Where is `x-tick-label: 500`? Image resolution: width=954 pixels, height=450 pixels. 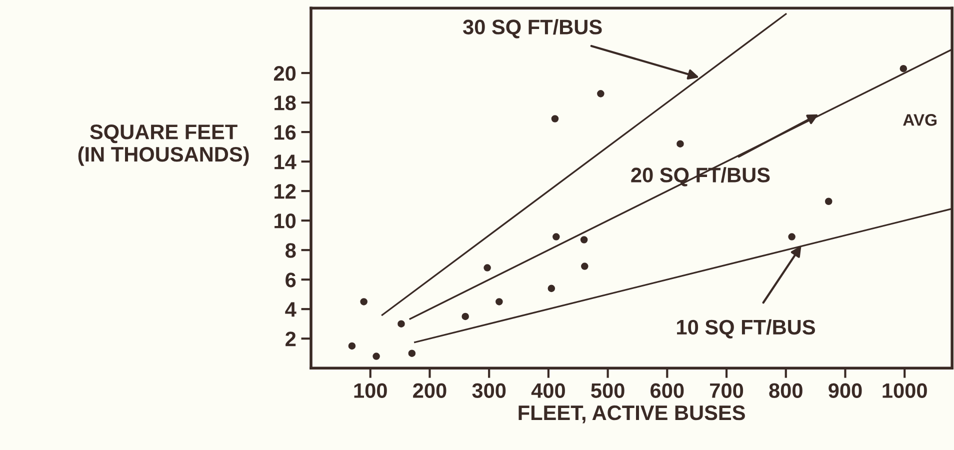 x-tick-label: 500 is located at coordinates (607, 390).